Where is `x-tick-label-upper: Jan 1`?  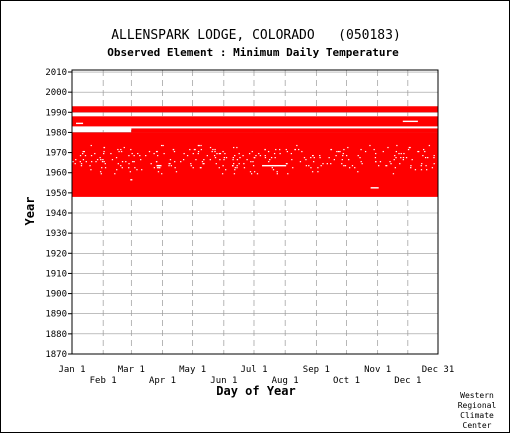
x-tick-label-upper: Jan 1 is located at coordinates (71, 370).